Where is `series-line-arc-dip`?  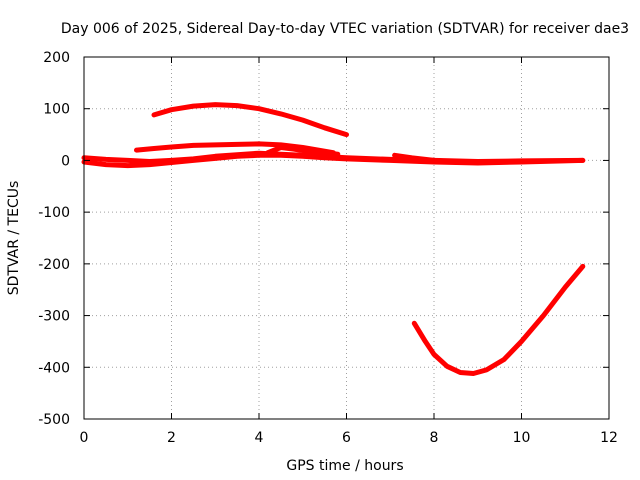
series-line-arc-dip is located at coordinates (498, 319).